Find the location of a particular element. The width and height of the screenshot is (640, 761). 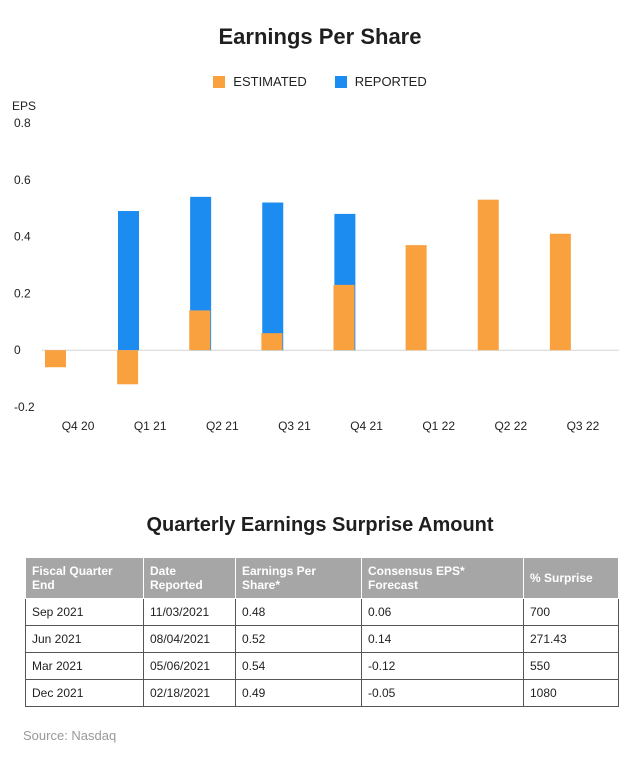

header-earnings-per-share: Earnings Per Share* is located at coordinates (298, 578).